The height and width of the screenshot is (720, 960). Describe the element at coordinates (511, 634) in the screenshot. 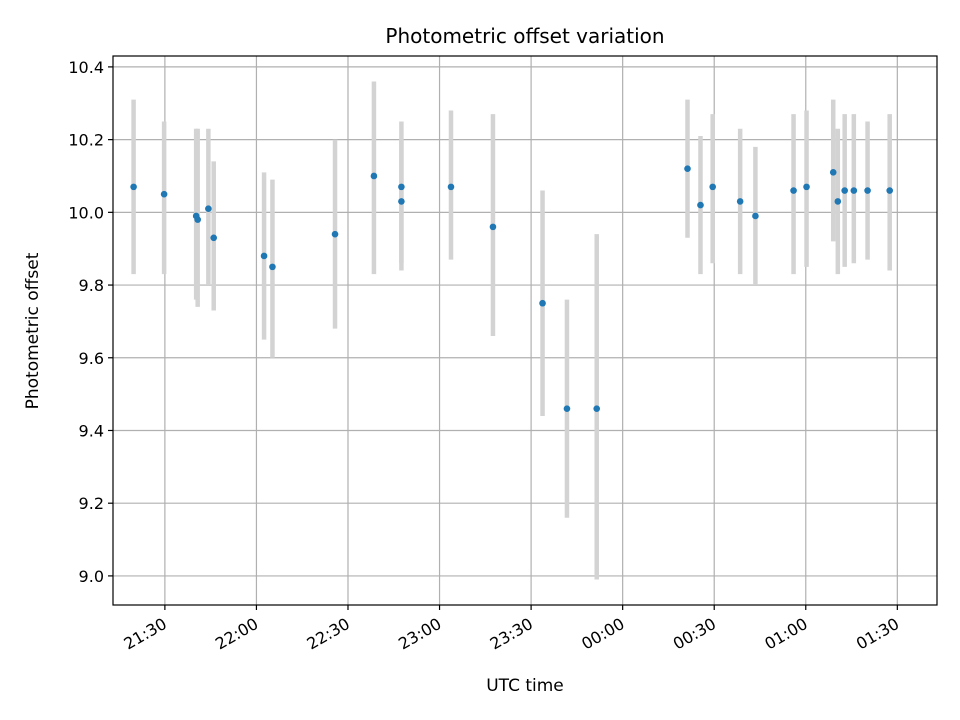

I see `x-tick-label: 23:30` at that location.